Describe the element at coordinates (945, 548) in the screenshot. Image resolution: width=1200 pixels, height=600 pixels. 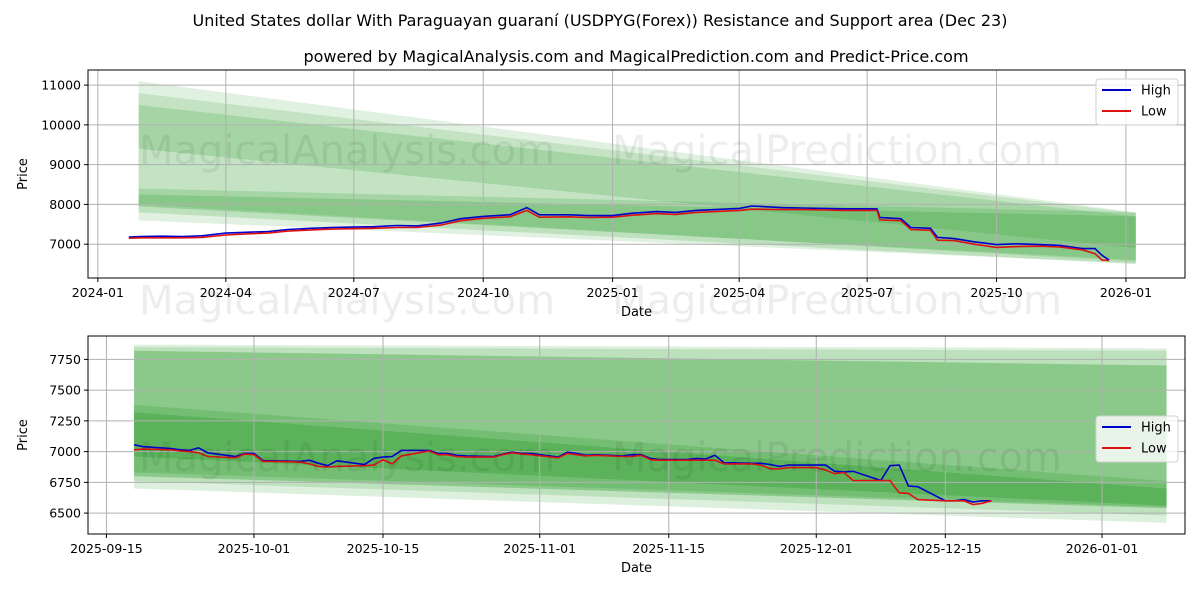
I see `x-tick-label: 2025-12-15` at that location.